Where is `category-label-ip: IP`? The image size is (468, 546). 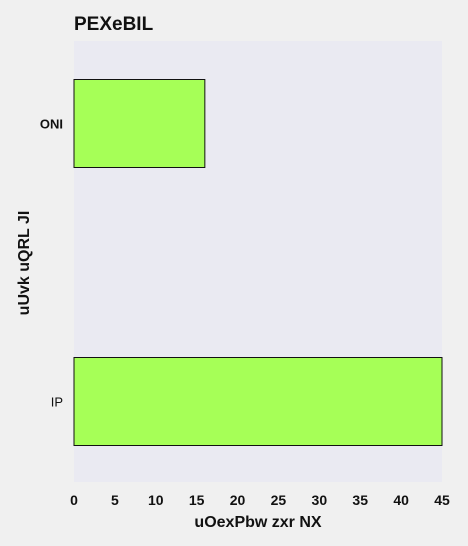
category-label-ip: IP is located at coordinates (57, 402).